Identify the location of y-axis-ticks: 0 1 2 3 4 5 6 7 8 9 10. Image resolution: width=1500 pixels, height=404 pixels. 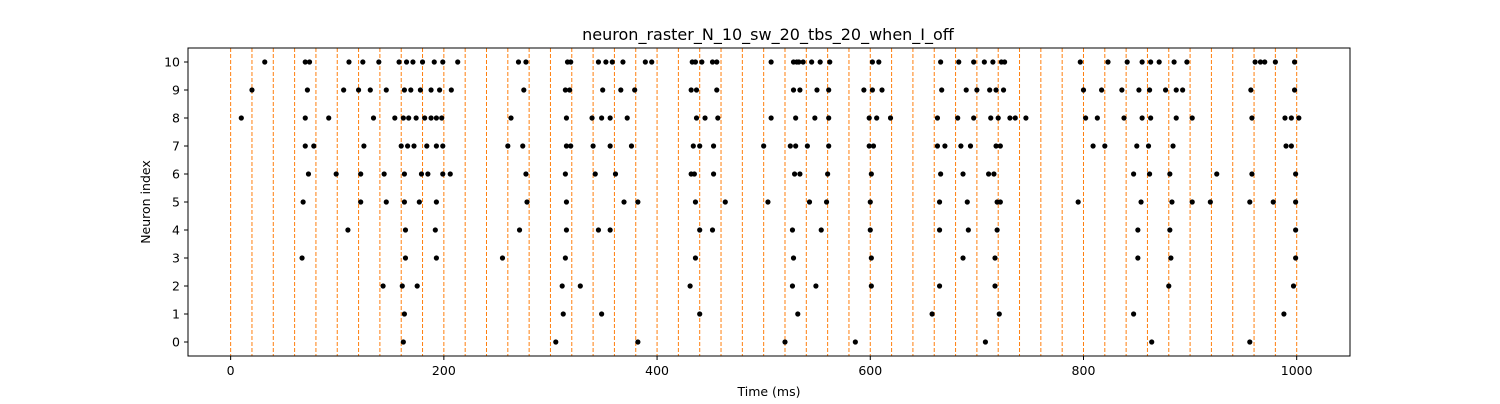
(176, 202).